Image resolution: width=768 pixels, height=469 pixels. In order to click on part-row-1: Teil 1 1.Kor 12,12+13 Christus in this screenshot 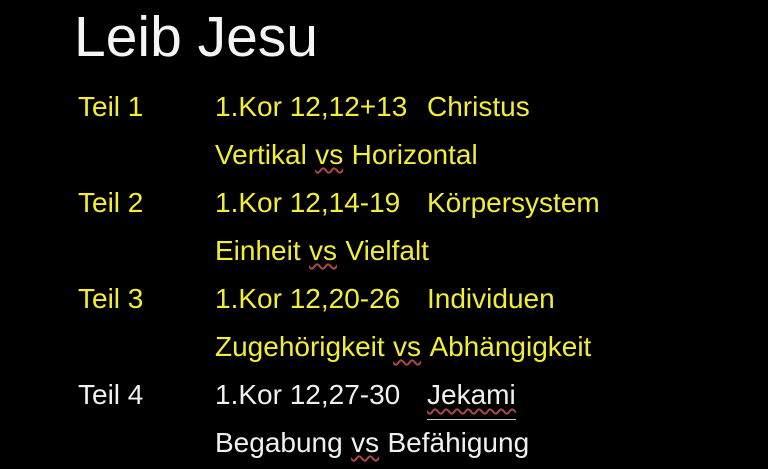, I will do `click(384, 107)`.